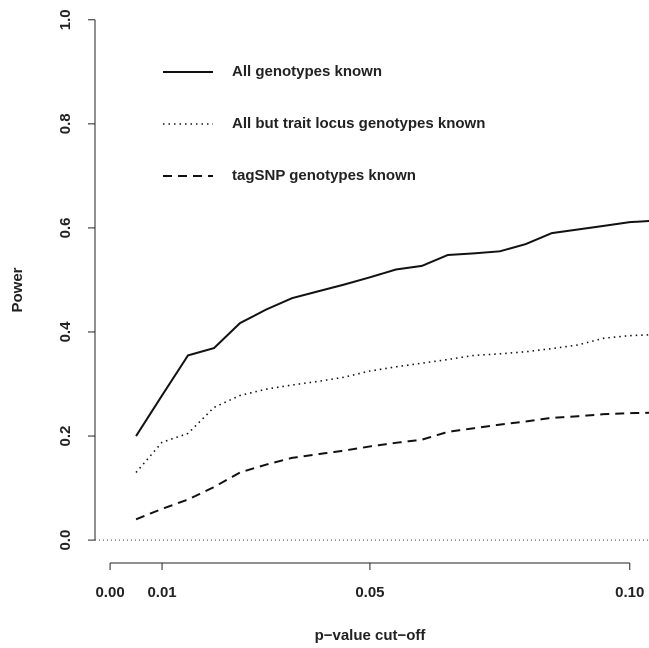 The height and width of the screenshot is (648, 649). Describe the element at coordinates (358, 123) in the screenshot. I see `legend-label: All but trait locus genotypes known` at that location.